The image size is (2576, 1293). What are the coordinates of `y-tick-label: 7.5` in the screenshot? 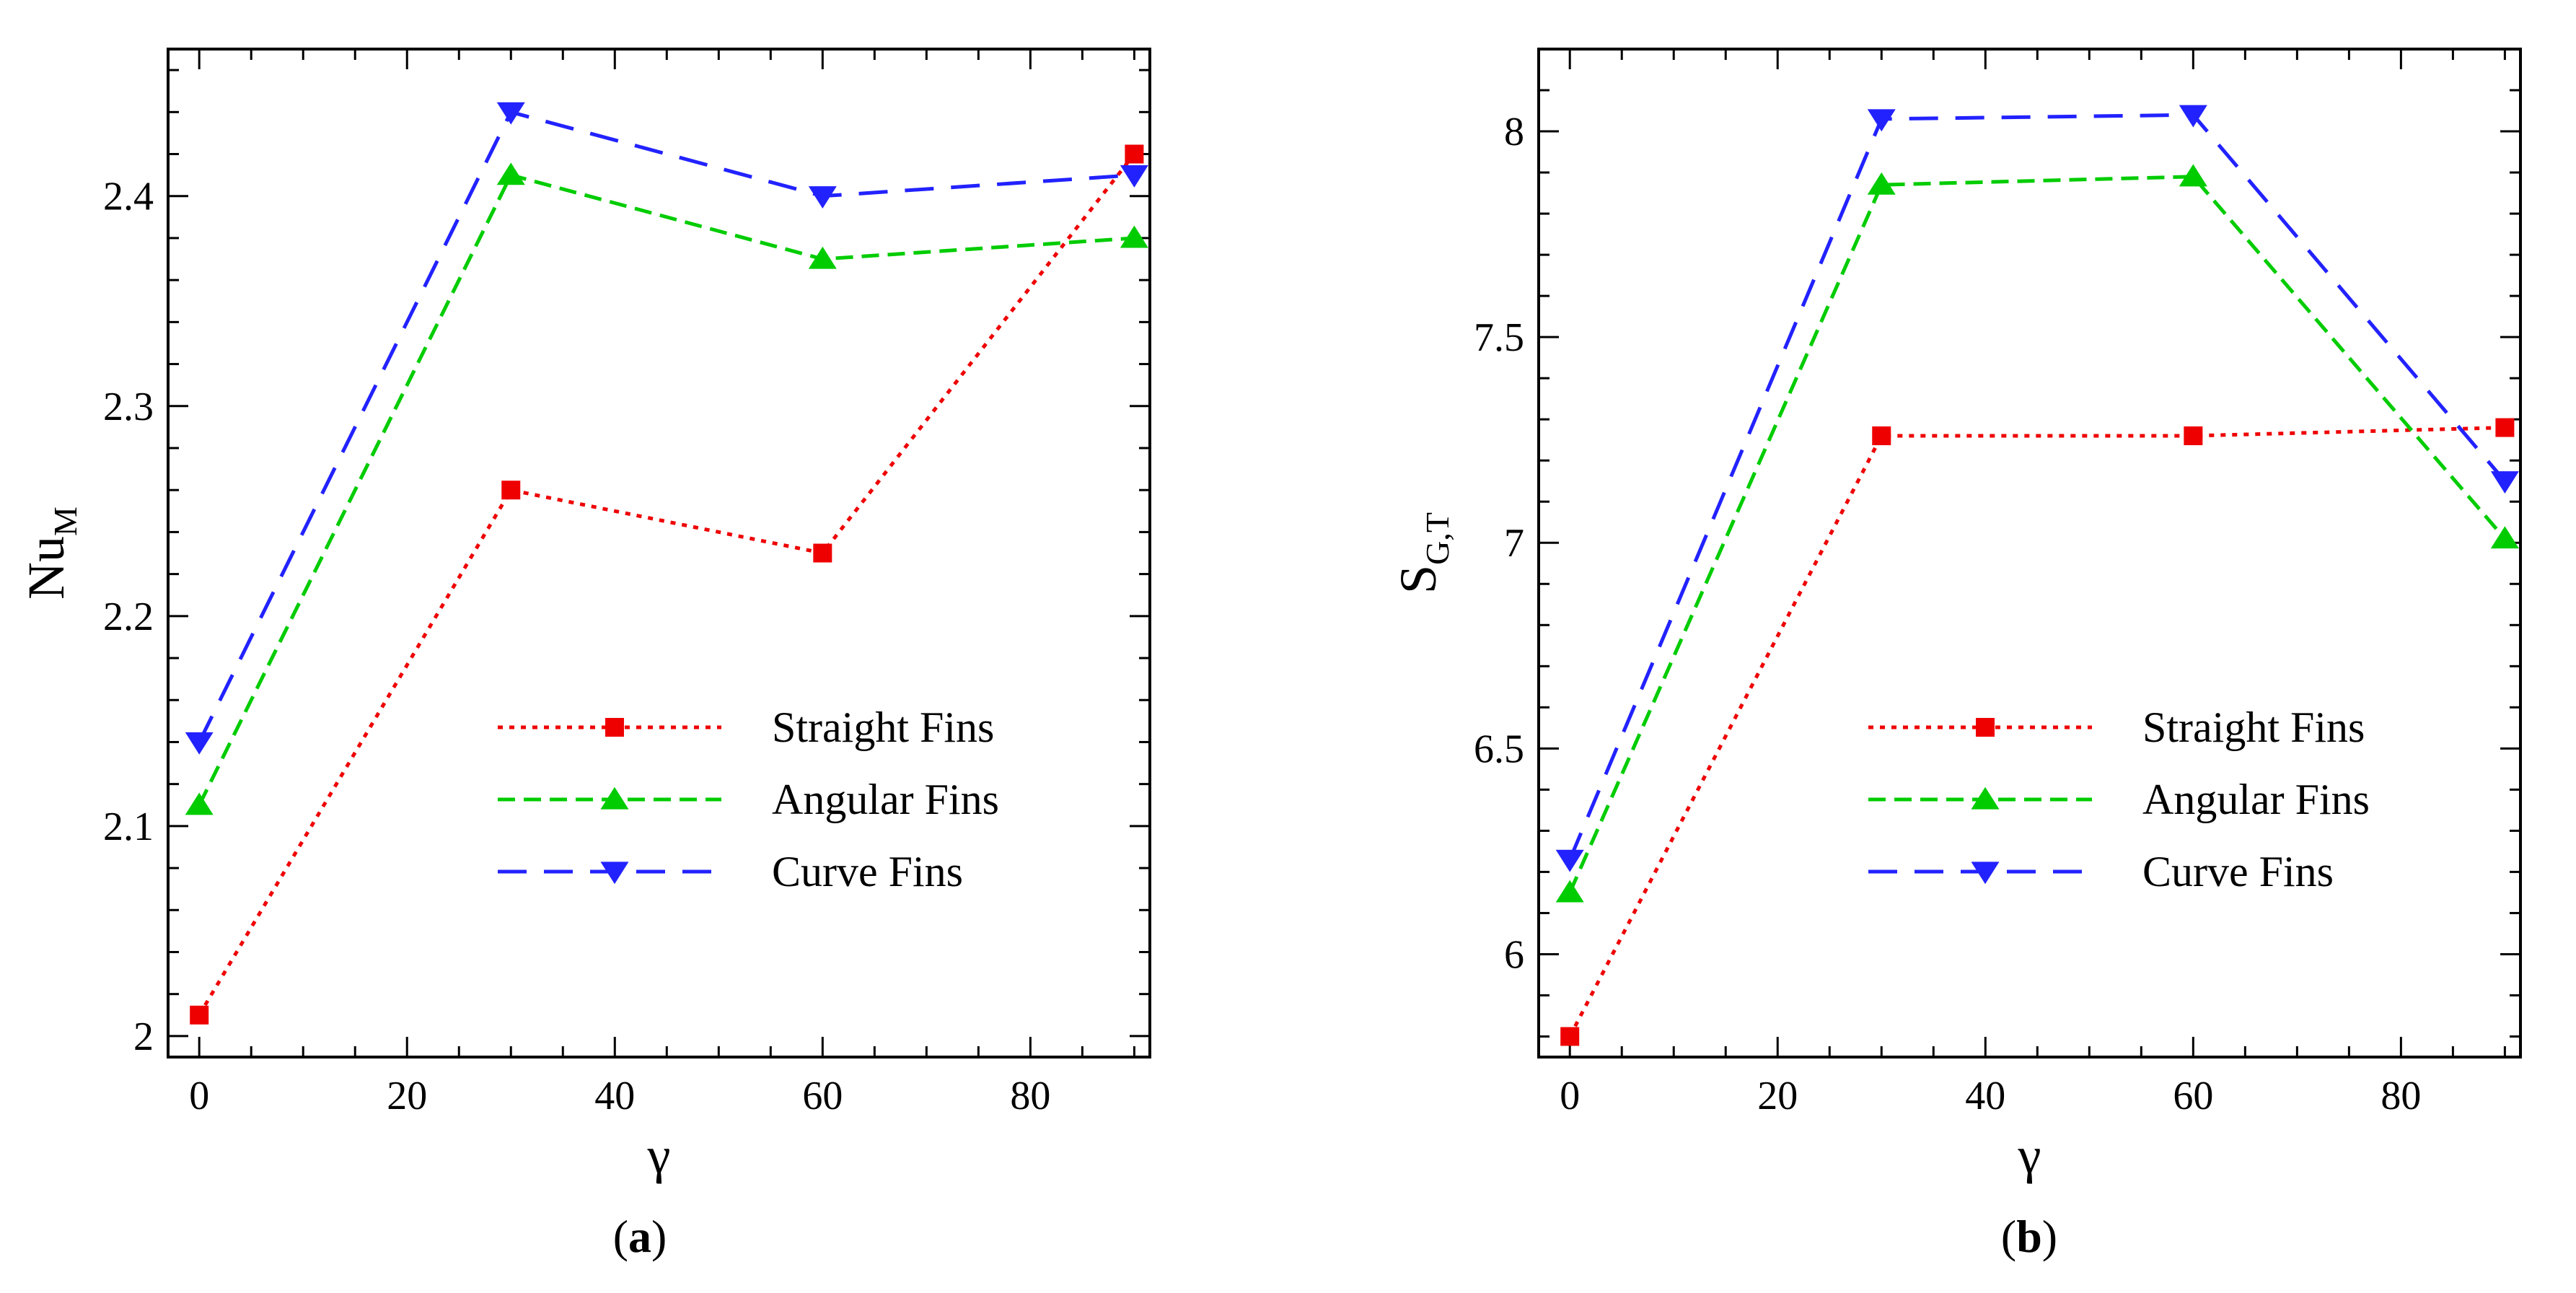 It's located at (1499, 338).